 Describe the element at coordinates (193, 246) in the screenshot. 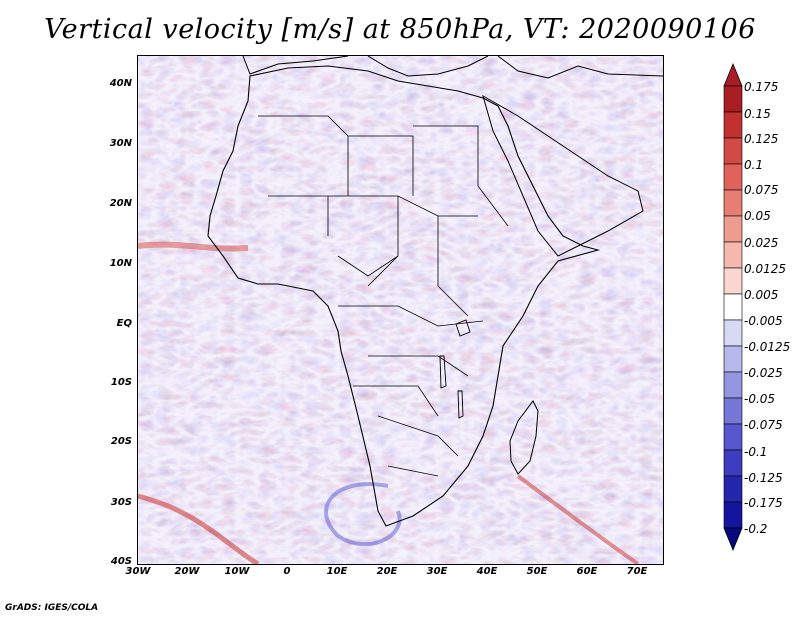

I see `itcz-band` at that location.